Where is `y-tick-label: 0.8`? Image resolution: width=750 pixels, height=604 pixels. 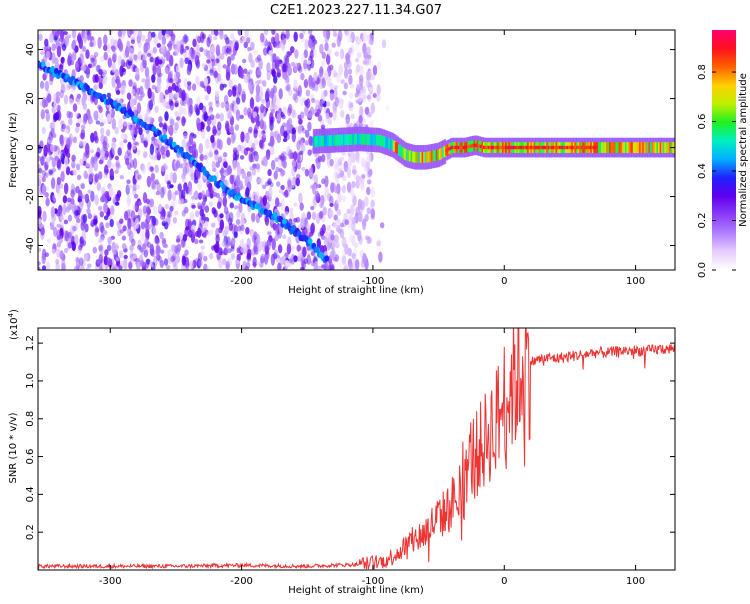
y-tick-label: 0.8 is located at coordinates (30, 419).